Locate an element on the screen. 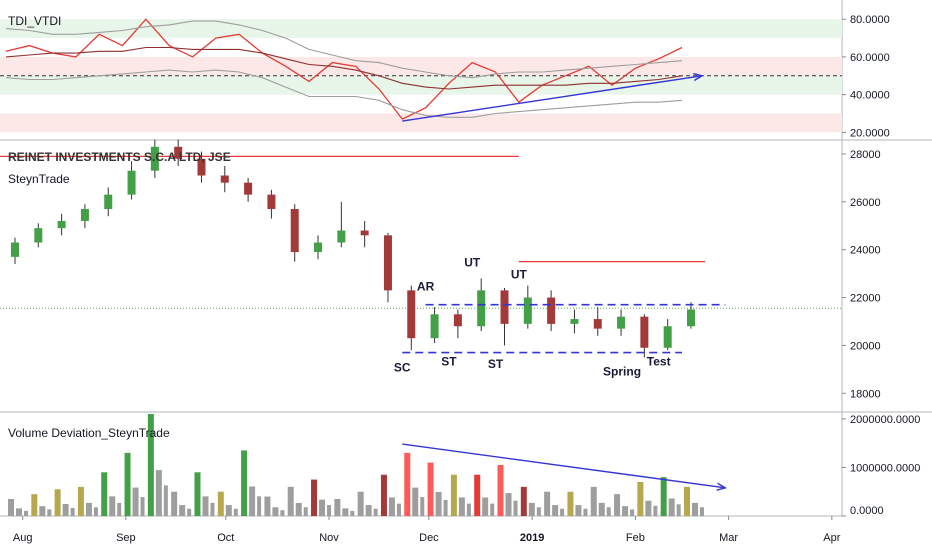  volume-tick-label: 1000000.0000 is located at coordinates (885, 468).